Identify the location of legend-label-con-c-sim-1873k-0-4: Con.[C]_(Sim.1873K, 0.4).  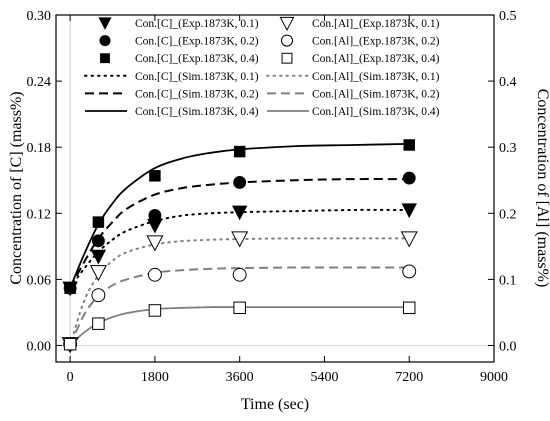
(197, 112).